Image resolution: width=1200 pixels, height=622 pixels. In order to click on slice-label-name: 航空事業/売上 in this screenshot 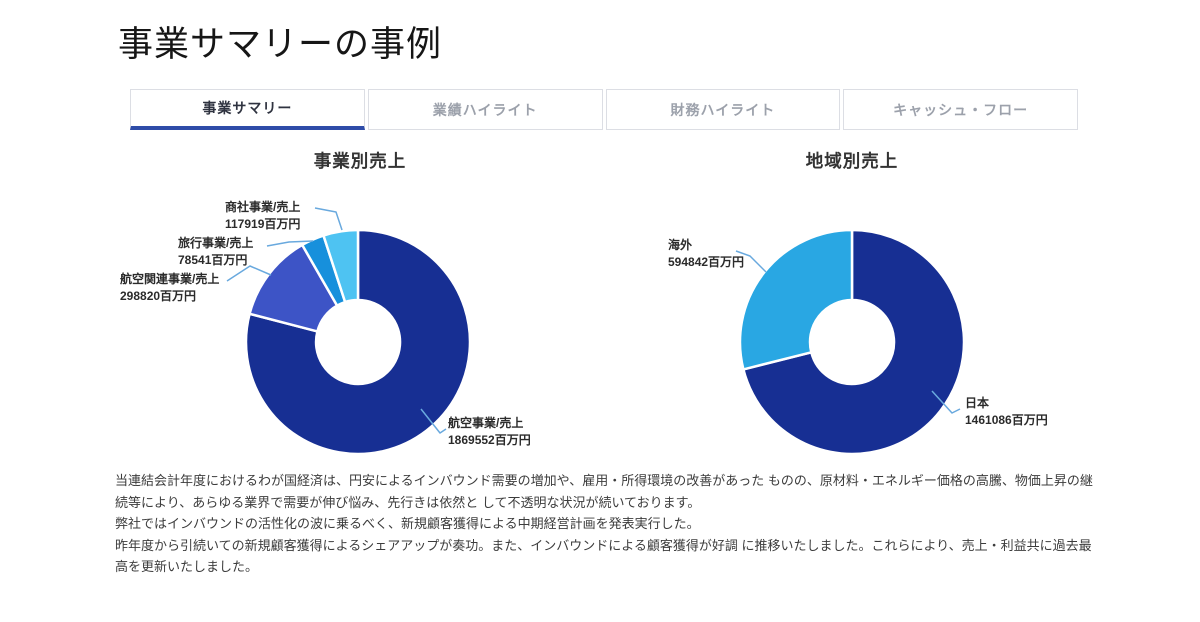, I will do `click(486, 423)`.